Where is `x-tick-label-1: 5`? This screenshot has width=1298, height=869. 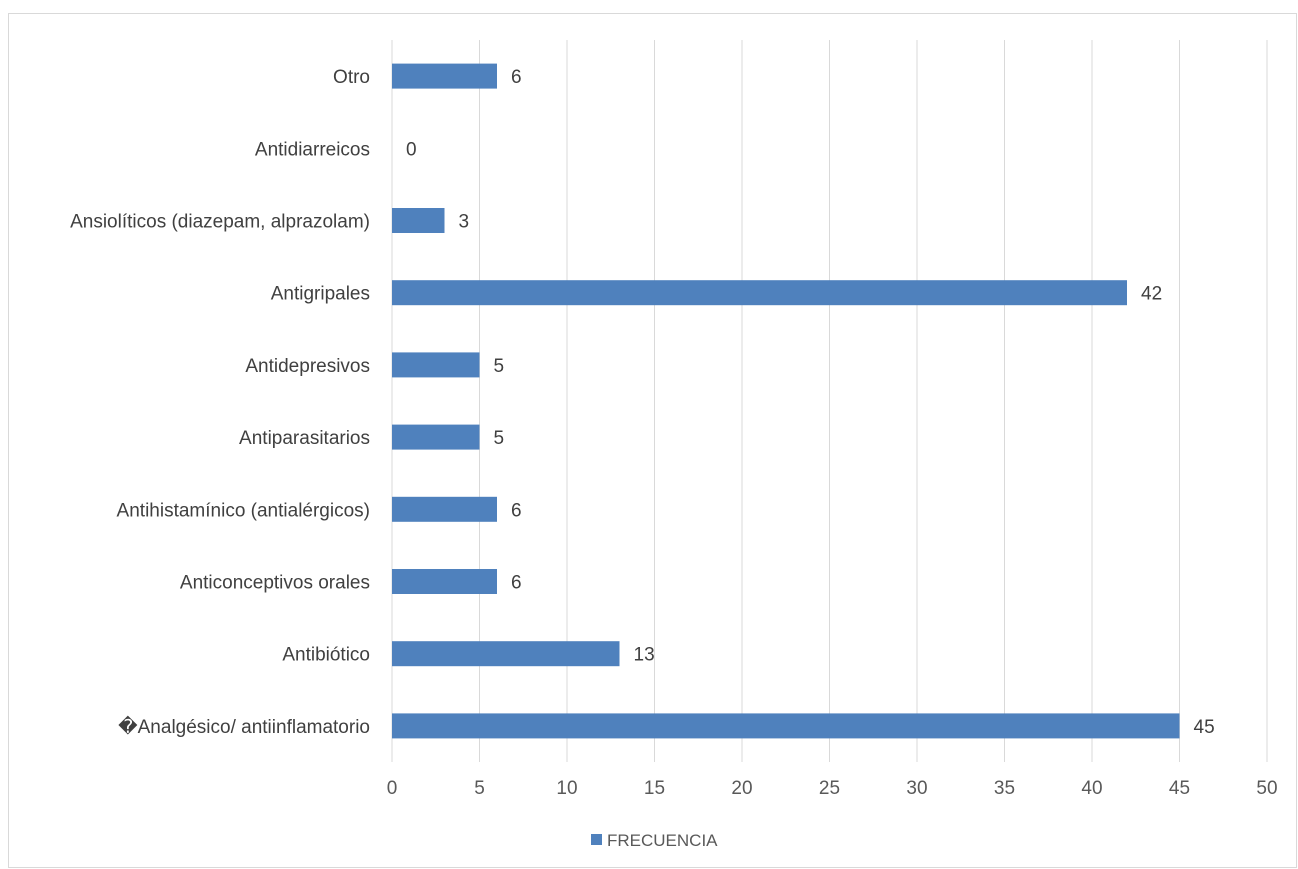
x-tick-label-1: 5 is located at coordinates (479, 788).